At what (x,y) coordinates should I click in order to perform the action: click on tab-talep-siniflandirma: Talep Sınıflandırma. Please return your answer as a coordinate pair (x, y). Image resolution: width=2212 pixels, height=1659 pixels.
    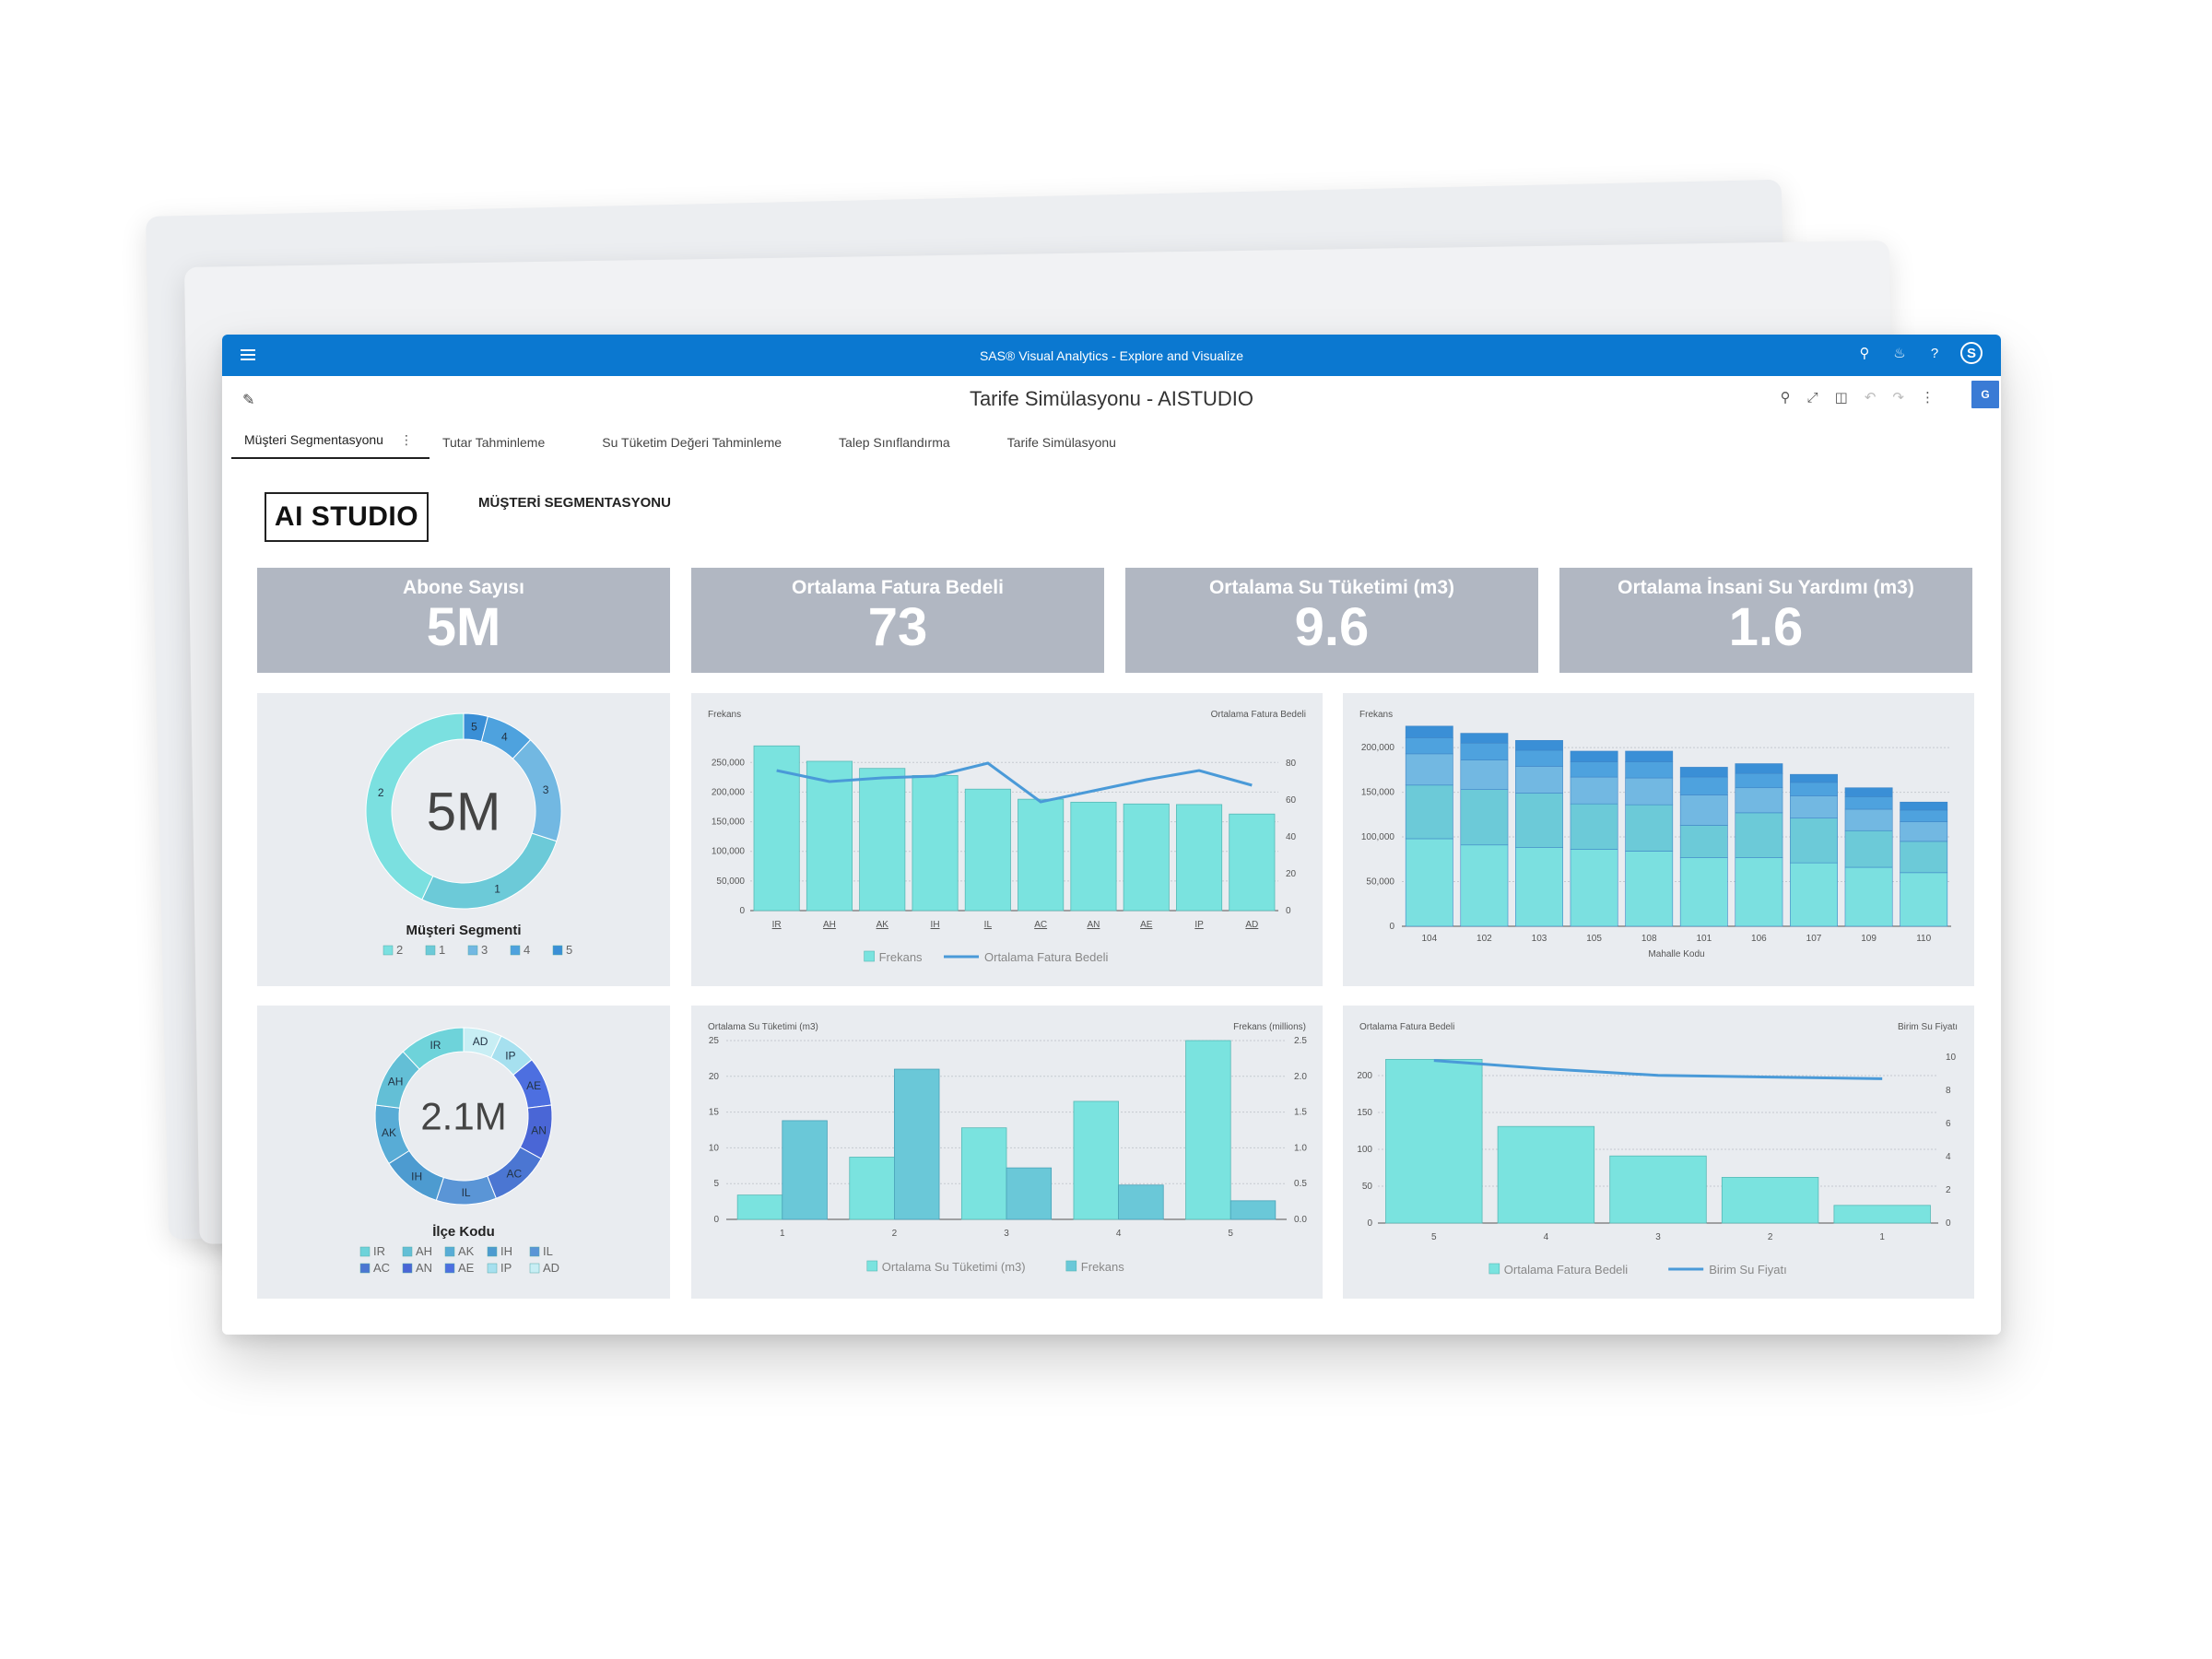
    Looking at the image, I should click on (894, 442).